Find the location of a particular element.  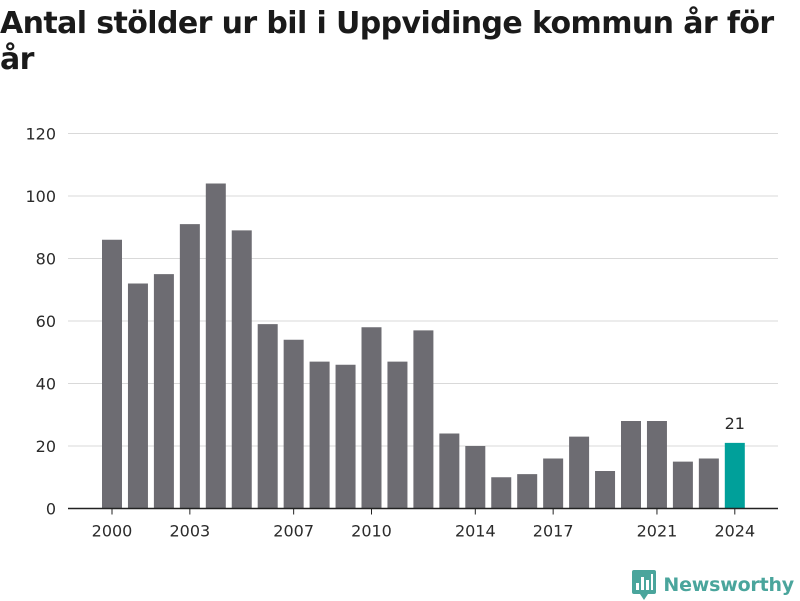

bar-2008 is located at coordinates (319, 435).